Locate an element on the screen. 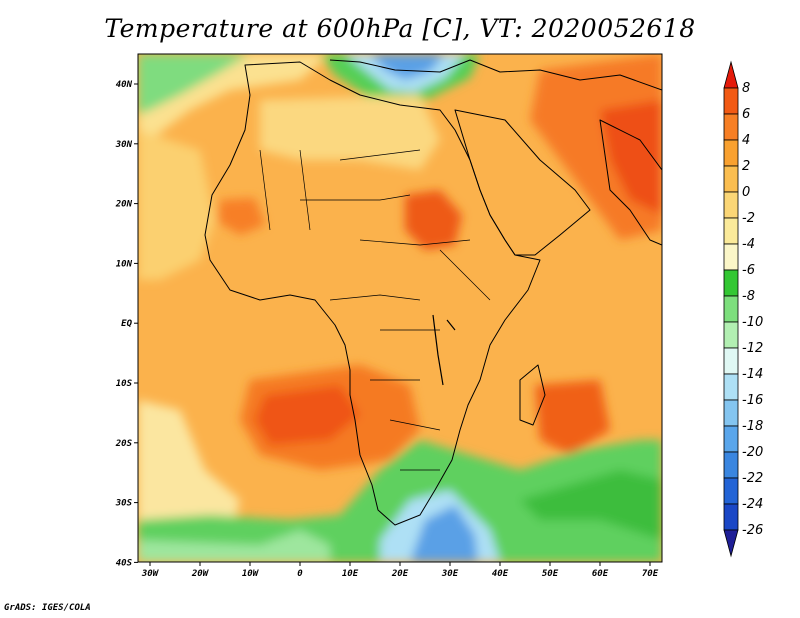 The image size is (800, 618). colorbar-label: -20 is located at coordinates (752, 452).